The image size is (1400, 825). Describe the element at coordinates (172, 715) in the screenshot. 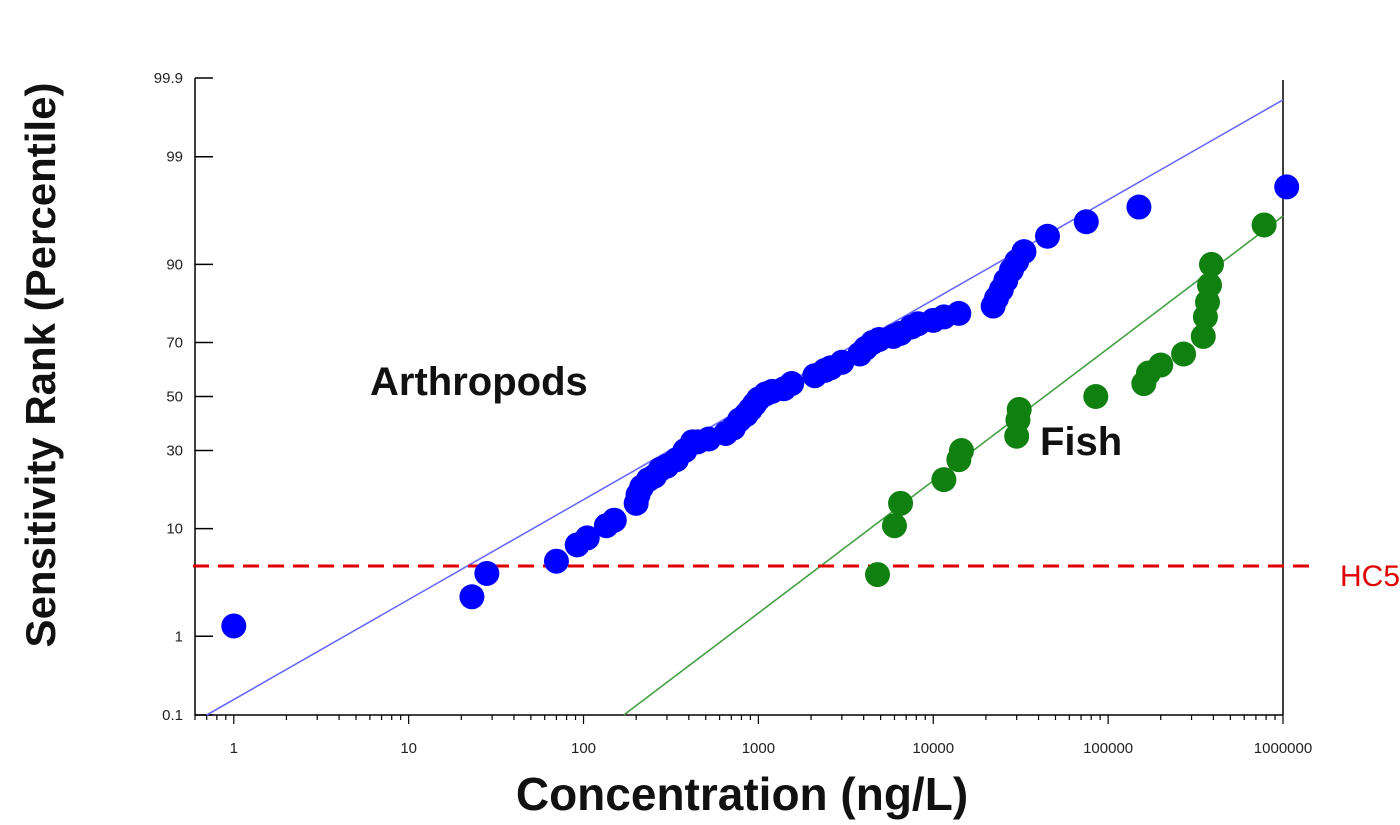

I see `y-tick-label: 0.1` at that location.